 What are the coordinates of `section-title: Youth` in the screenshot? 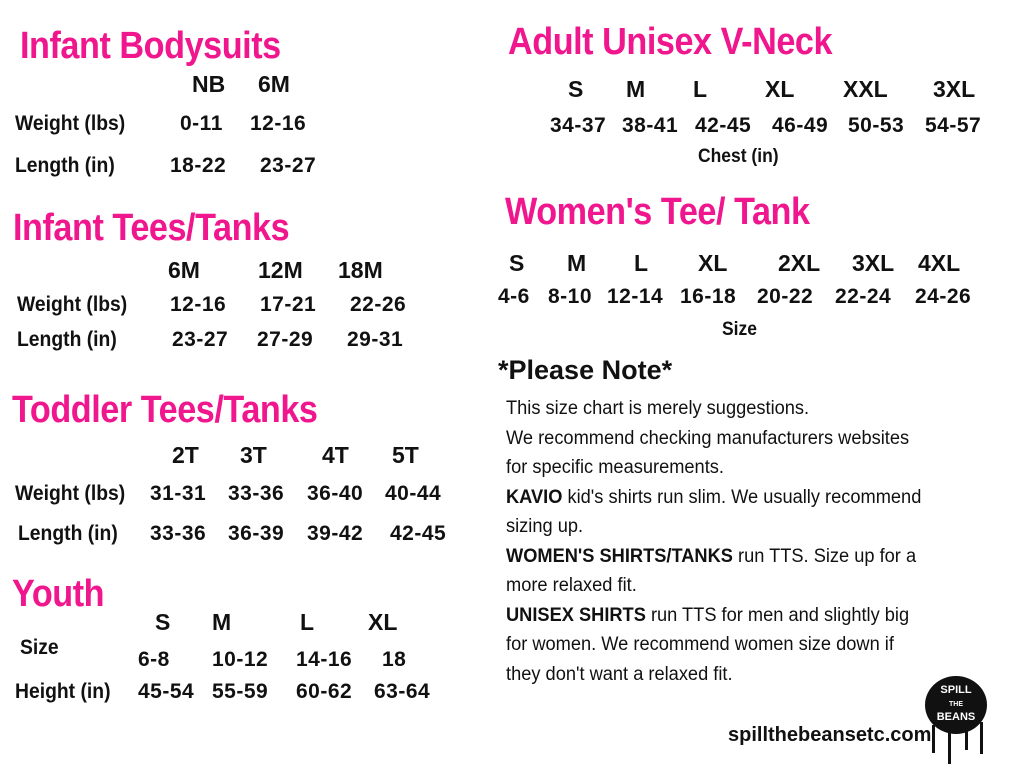 It's located at (58, 594).